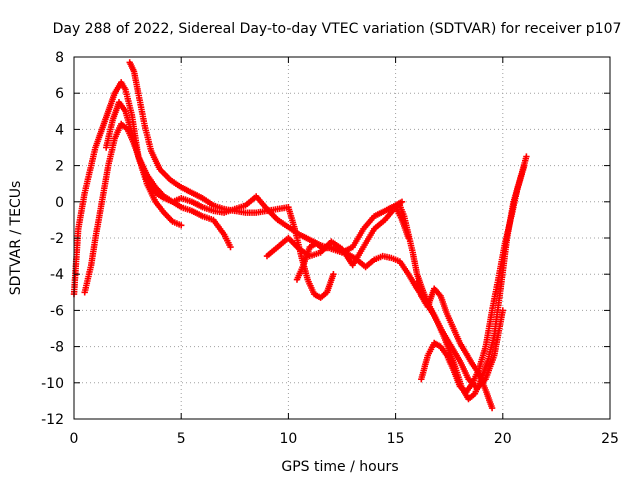  Describe the element at coordinates (59, 203) in the screenshot. I see `y-tick-label: 0` at that location.